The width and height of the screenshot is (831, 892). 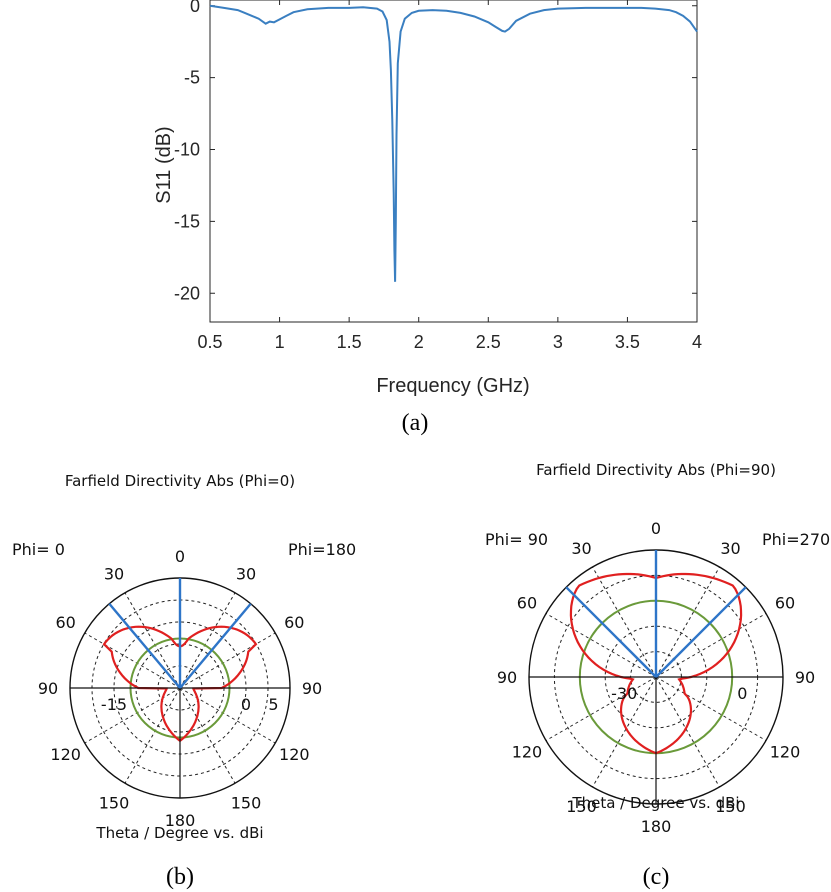 I want to click on polar-radial-label: 5, so click(x=273, y=704).